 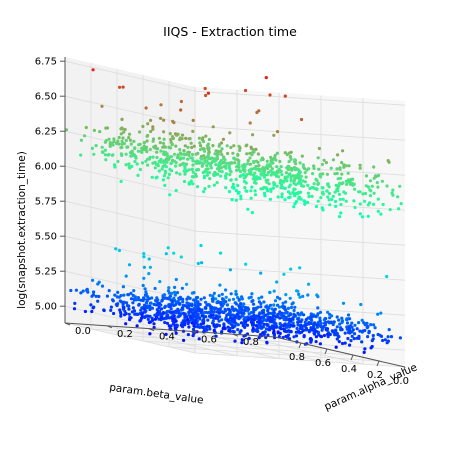 I want to click on y-tick-mark, so click(x=352, y=357).